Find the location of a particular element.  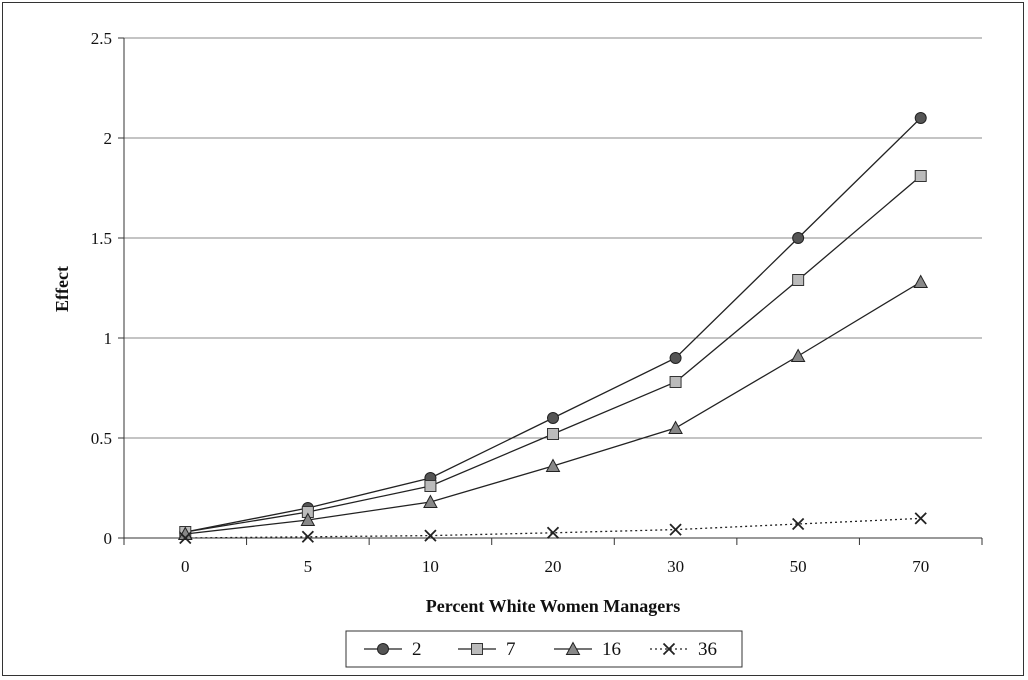

legend: 2 7 16 36 is located at coordinates (544, 649).